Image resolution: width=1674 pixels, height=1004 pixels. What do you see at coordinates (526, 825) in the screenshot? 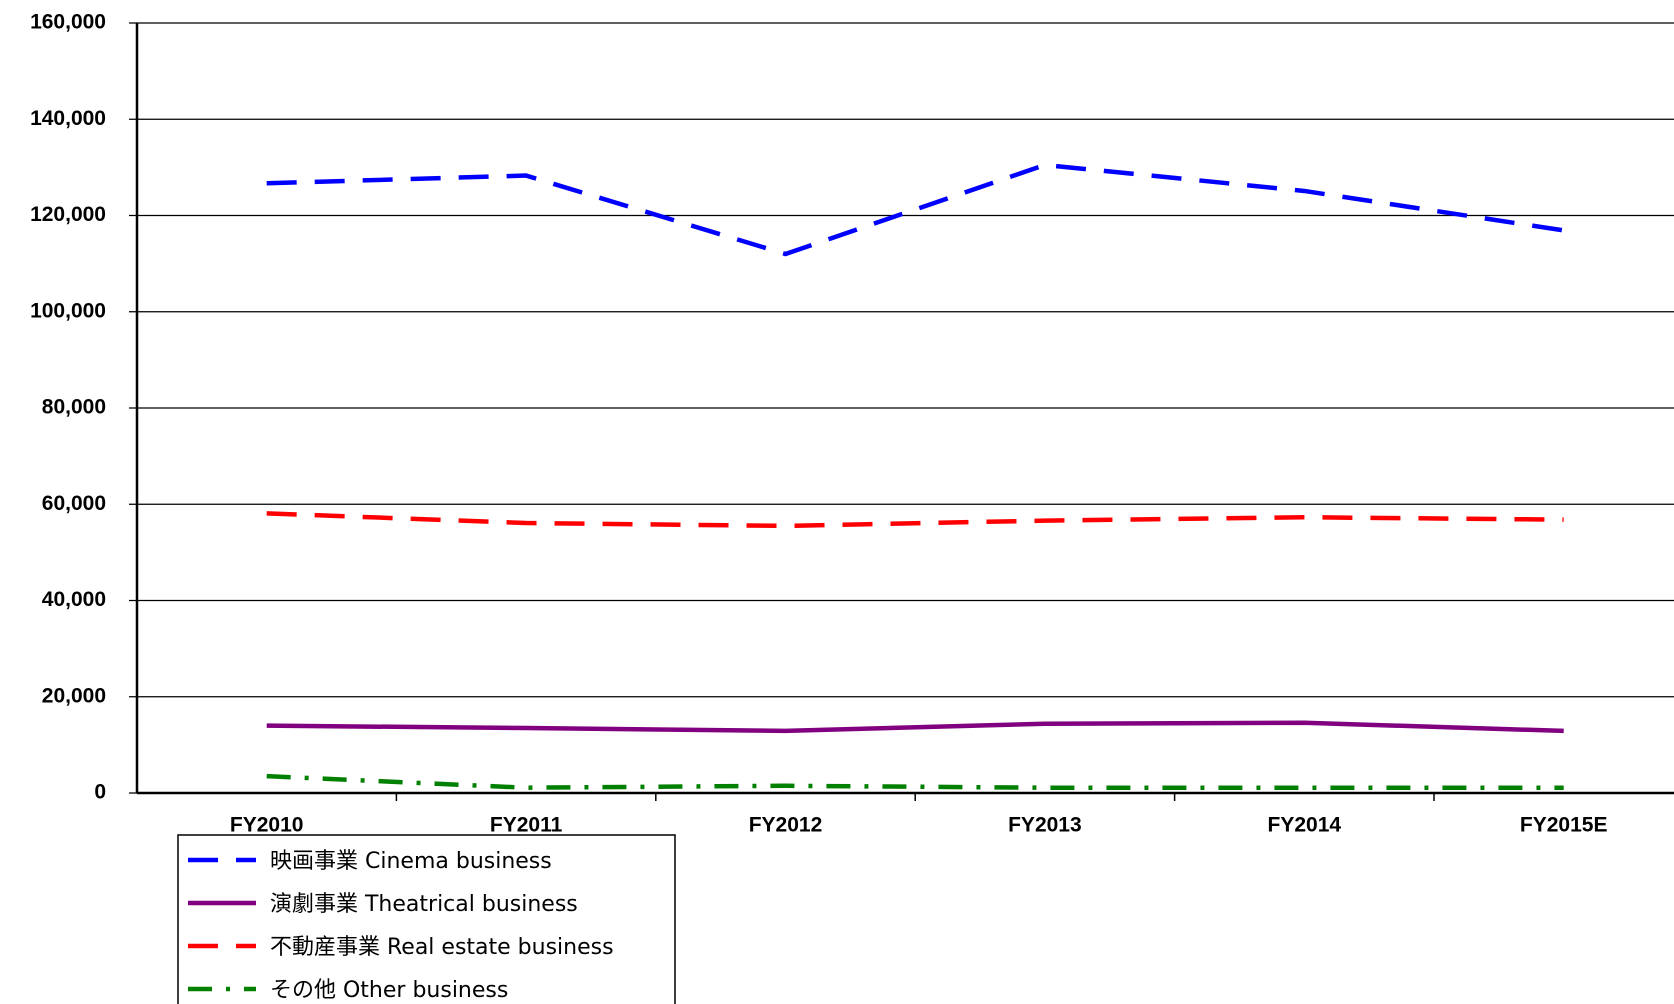
I see `x-tick-label: FY2011` at bounding box center [526, 825].